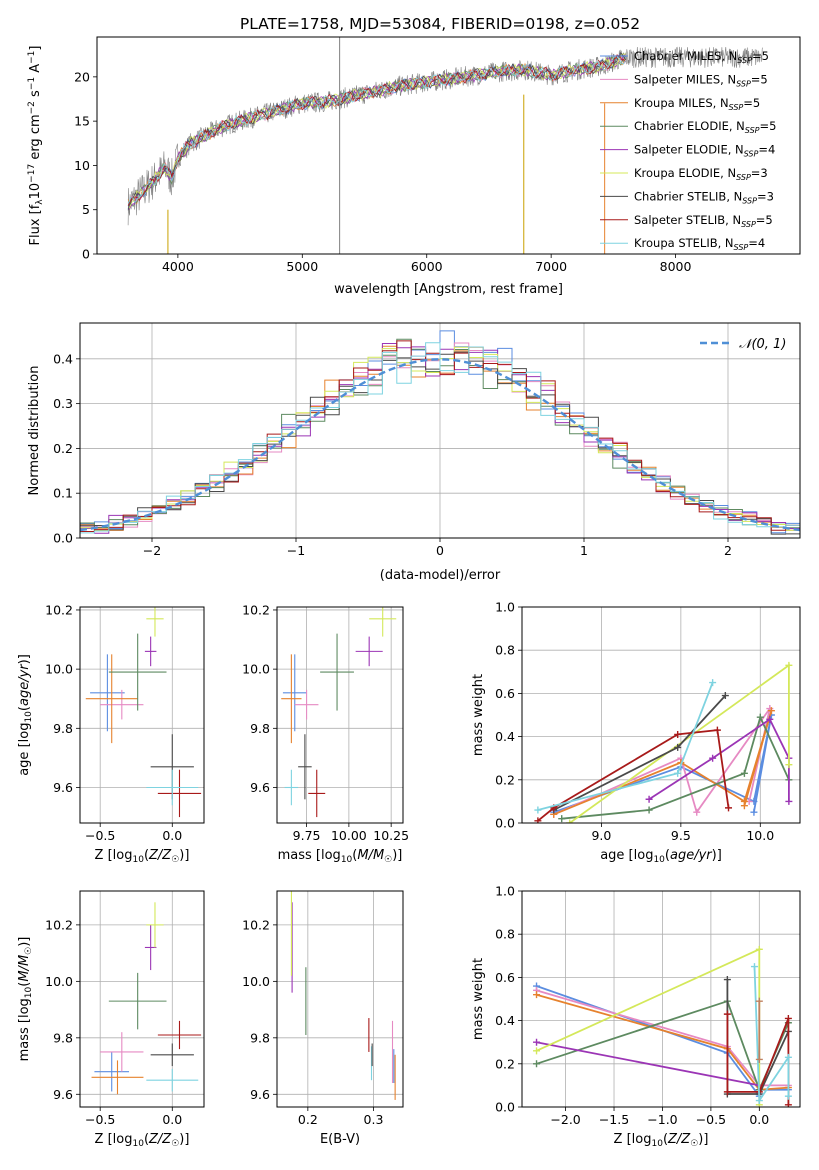 The height and width of the screenshot is (1170, 819). I want to click on x-tick-label: 0, so click(440, 550).